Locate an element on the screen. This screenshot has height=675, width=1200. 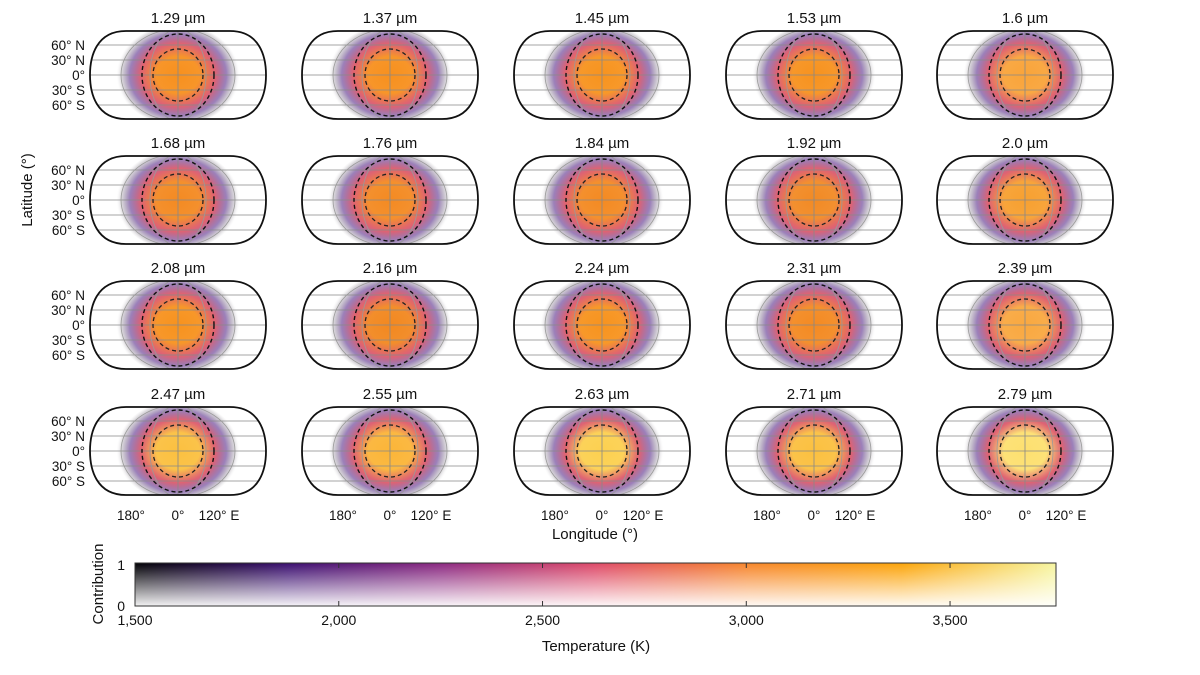
map-panel: 2.16 µm is located at coordinates (390, 315).